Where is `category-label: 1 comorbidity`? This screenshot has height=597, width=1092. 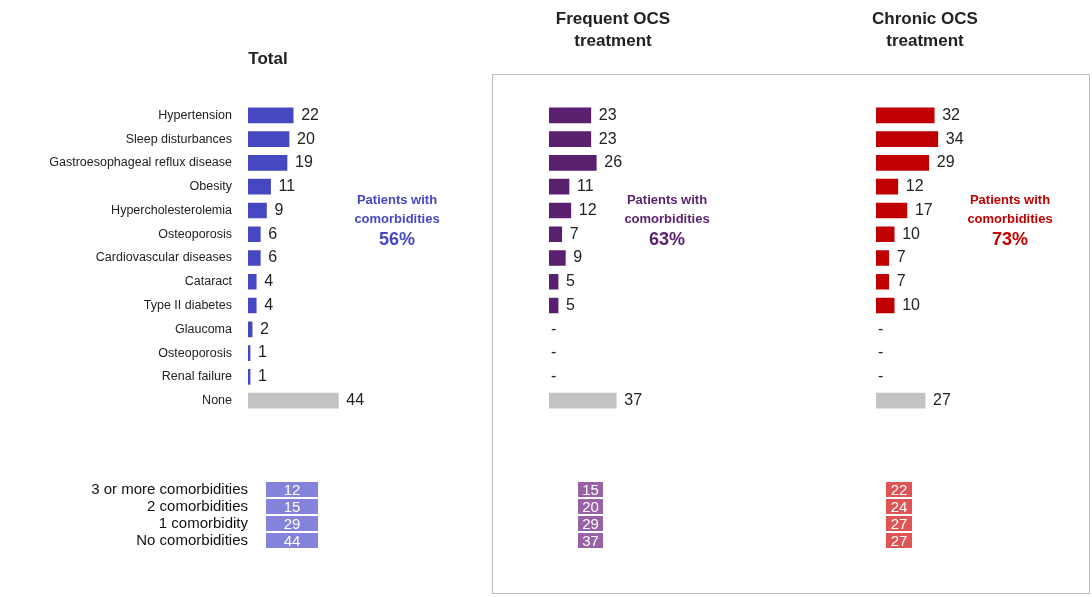 category-label: 1 comorbidity is located at coordinates (203, 522).